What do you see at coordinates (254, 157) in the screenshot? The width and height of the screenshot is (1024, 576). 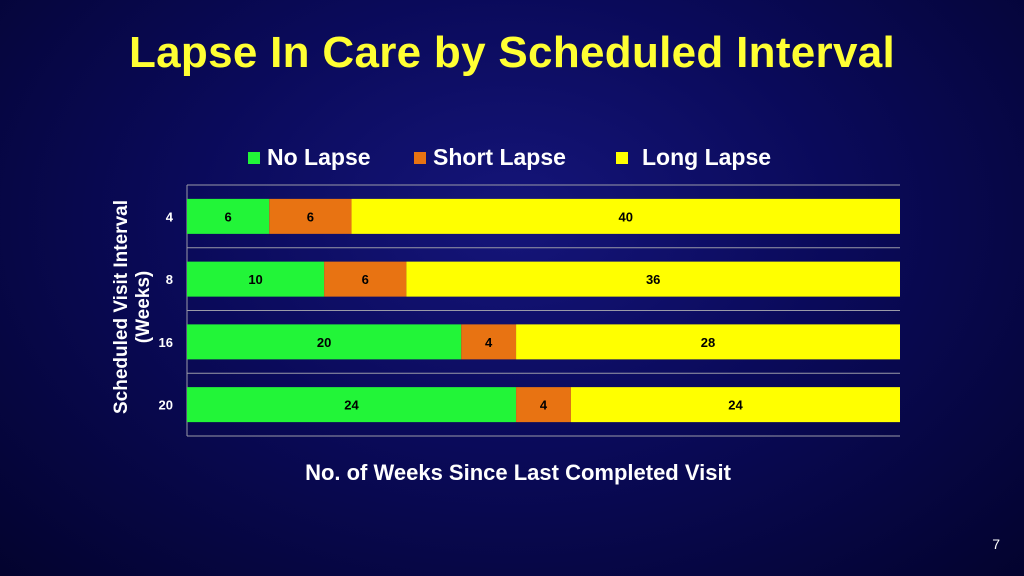 I see `legend-swatch-no-lapse` at bounding box center [254, 157].